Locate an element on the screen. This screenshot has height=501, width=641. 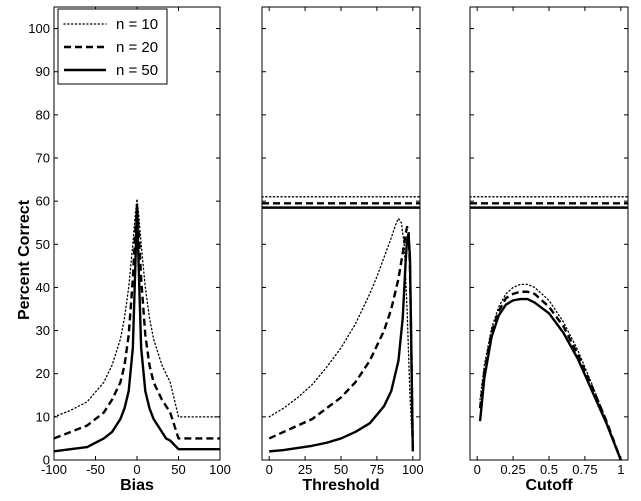
y-tick-label: 60 is located at coordinates (43, 201).